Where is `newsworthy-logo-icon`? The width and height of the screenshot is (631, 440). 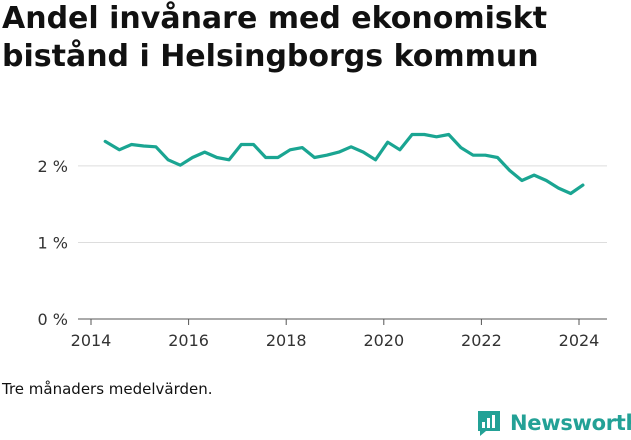
newsworthy-logo-icon is located at coordinates (489, 423).